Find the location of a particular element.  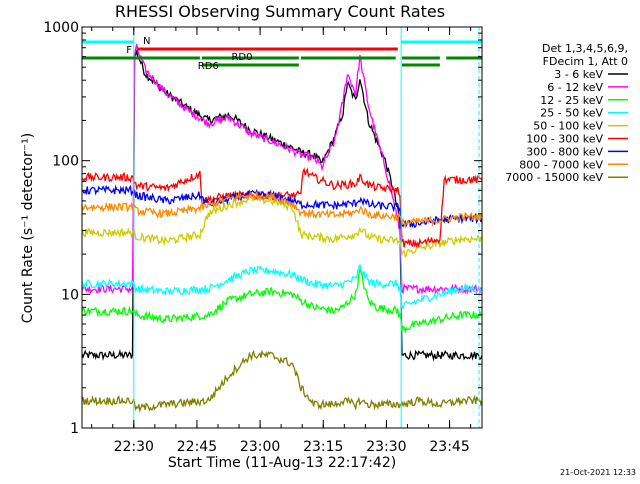

x-tick-label-4: 23:30 is located at coordinates (386, 447).